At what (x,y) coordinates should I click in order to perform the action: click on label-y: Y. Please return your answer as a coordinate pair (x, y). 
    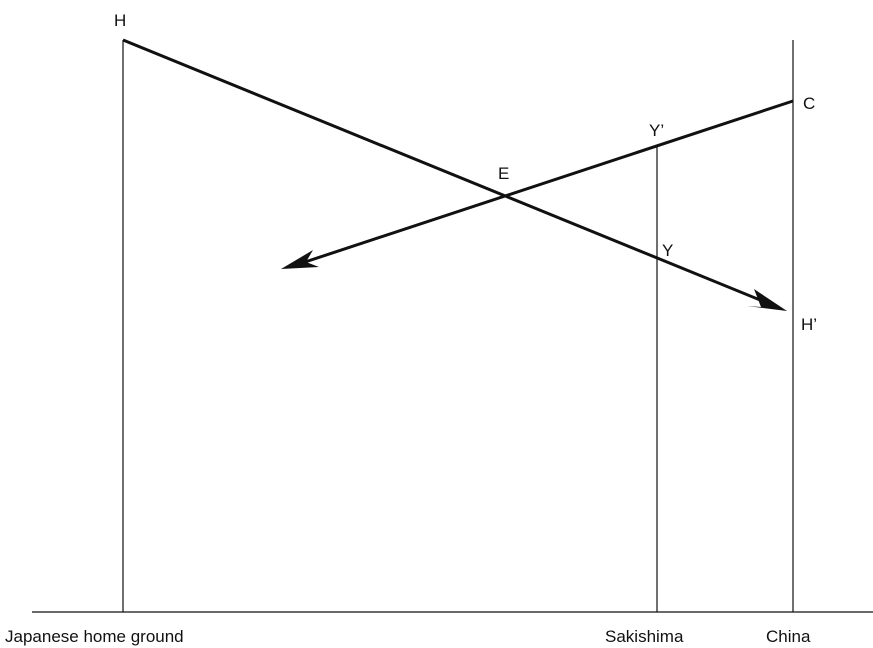
    Looking at the image, I should click on (667, 250).